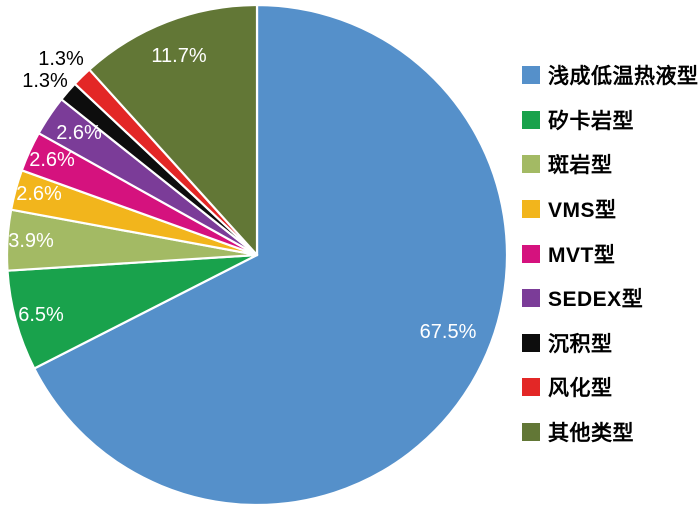 The width and height of the screenshot is (700, 511). I want to click on legend-label: VMS型, so click(582, 211).